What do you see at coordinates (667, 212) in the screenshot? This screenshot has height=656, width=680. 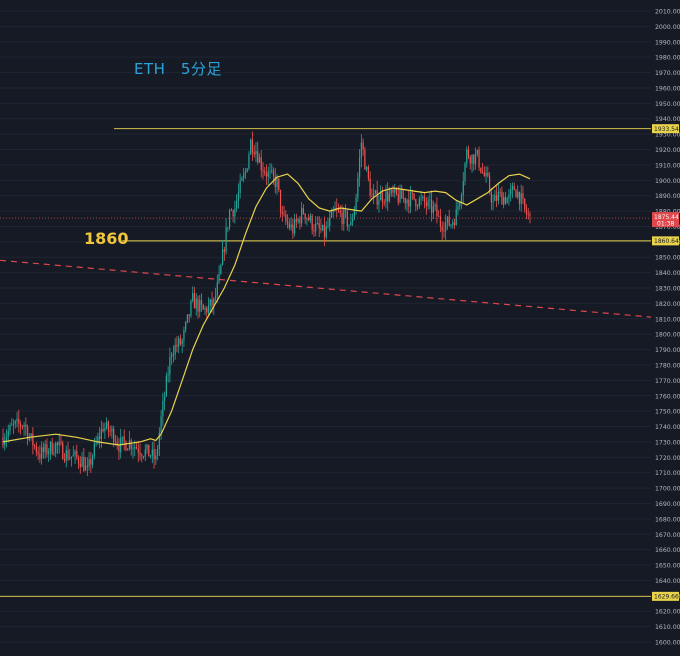 I see `axis-tick-label: 1880.00` at bounding box center [667, 212].